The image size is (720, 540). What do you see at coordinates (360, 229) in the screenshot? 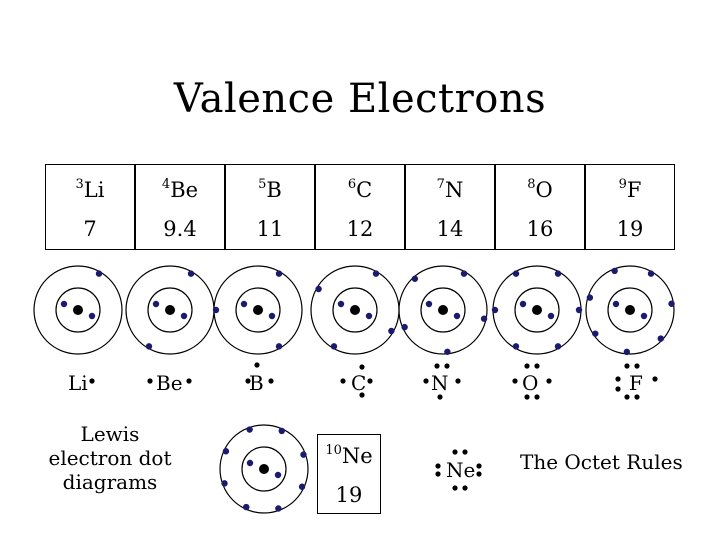
I see `element-mass: 12` at bounding box center [360, 229].